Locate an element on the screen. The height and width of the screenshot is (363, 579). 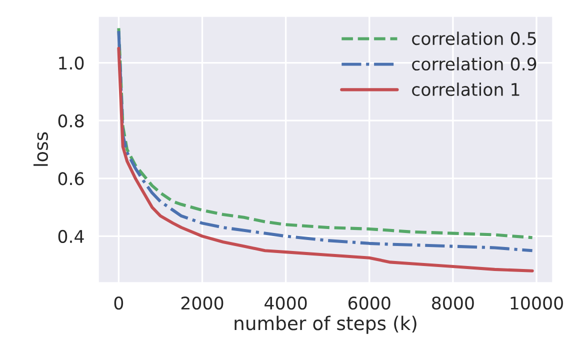
y-tick-label: 0.6 is located at coordinates (71, 179).